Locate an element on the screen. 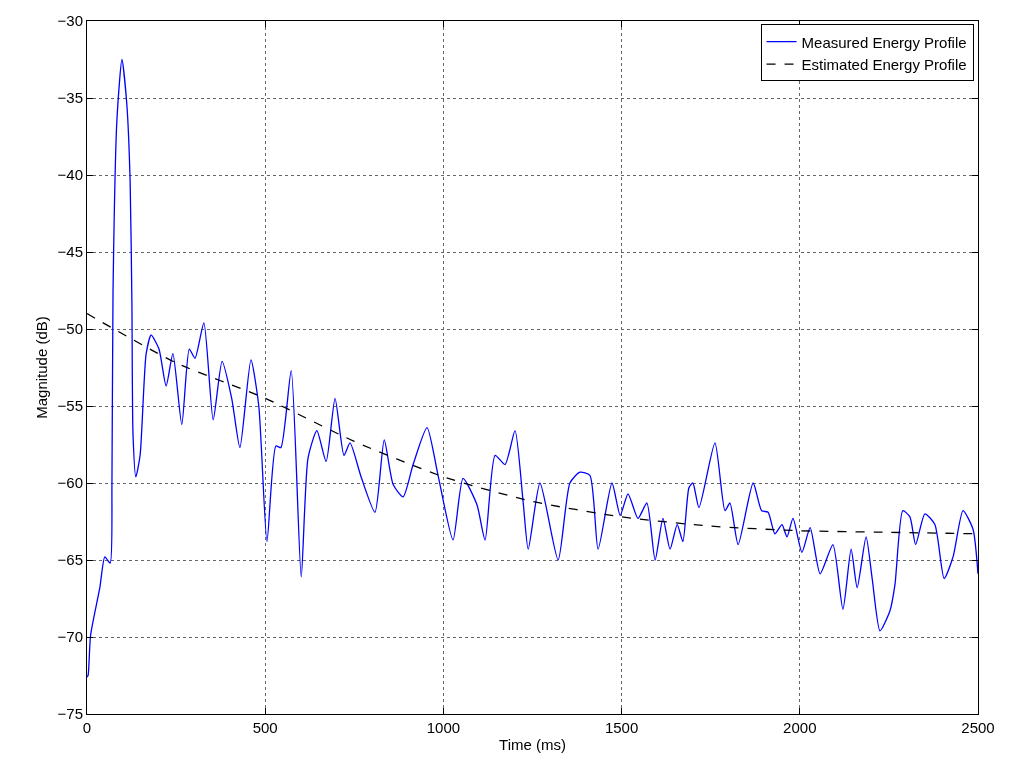 The width and height of the screenshot is (1015, 769). x-tick-label: 2000 is located at coordinates (800, 727).